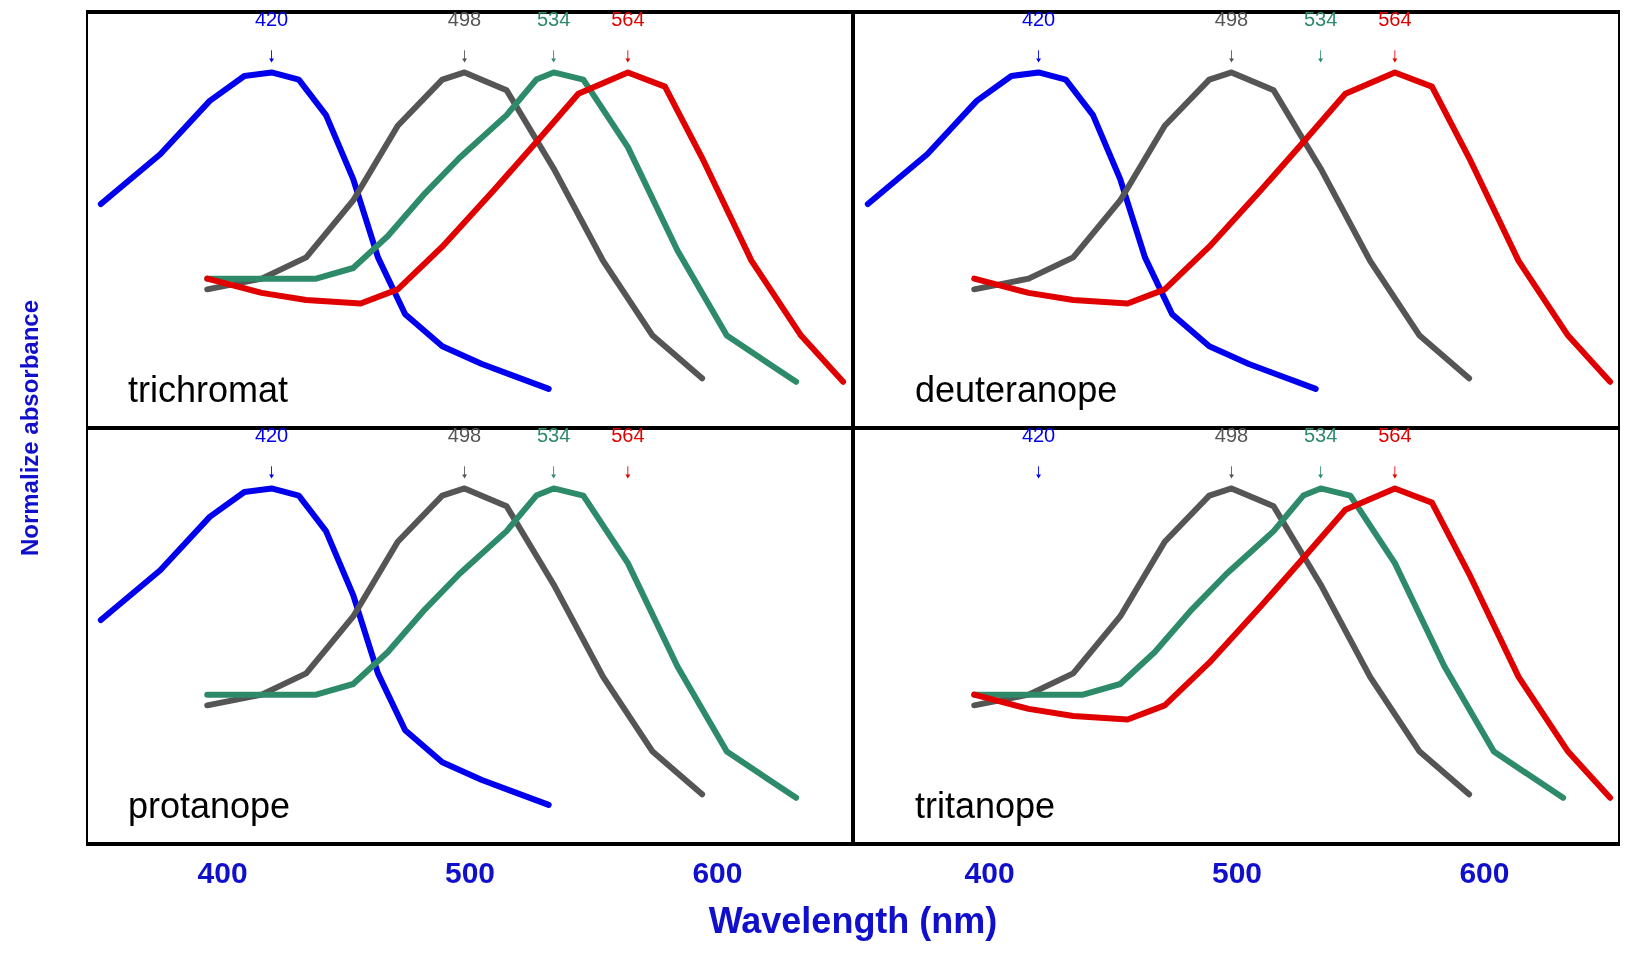 This screenshot has width=1628, height=972. What do you see at coordinates (208, 389) in the screenshot?
I see `text: trichromat` at bounding box center [208, 389].